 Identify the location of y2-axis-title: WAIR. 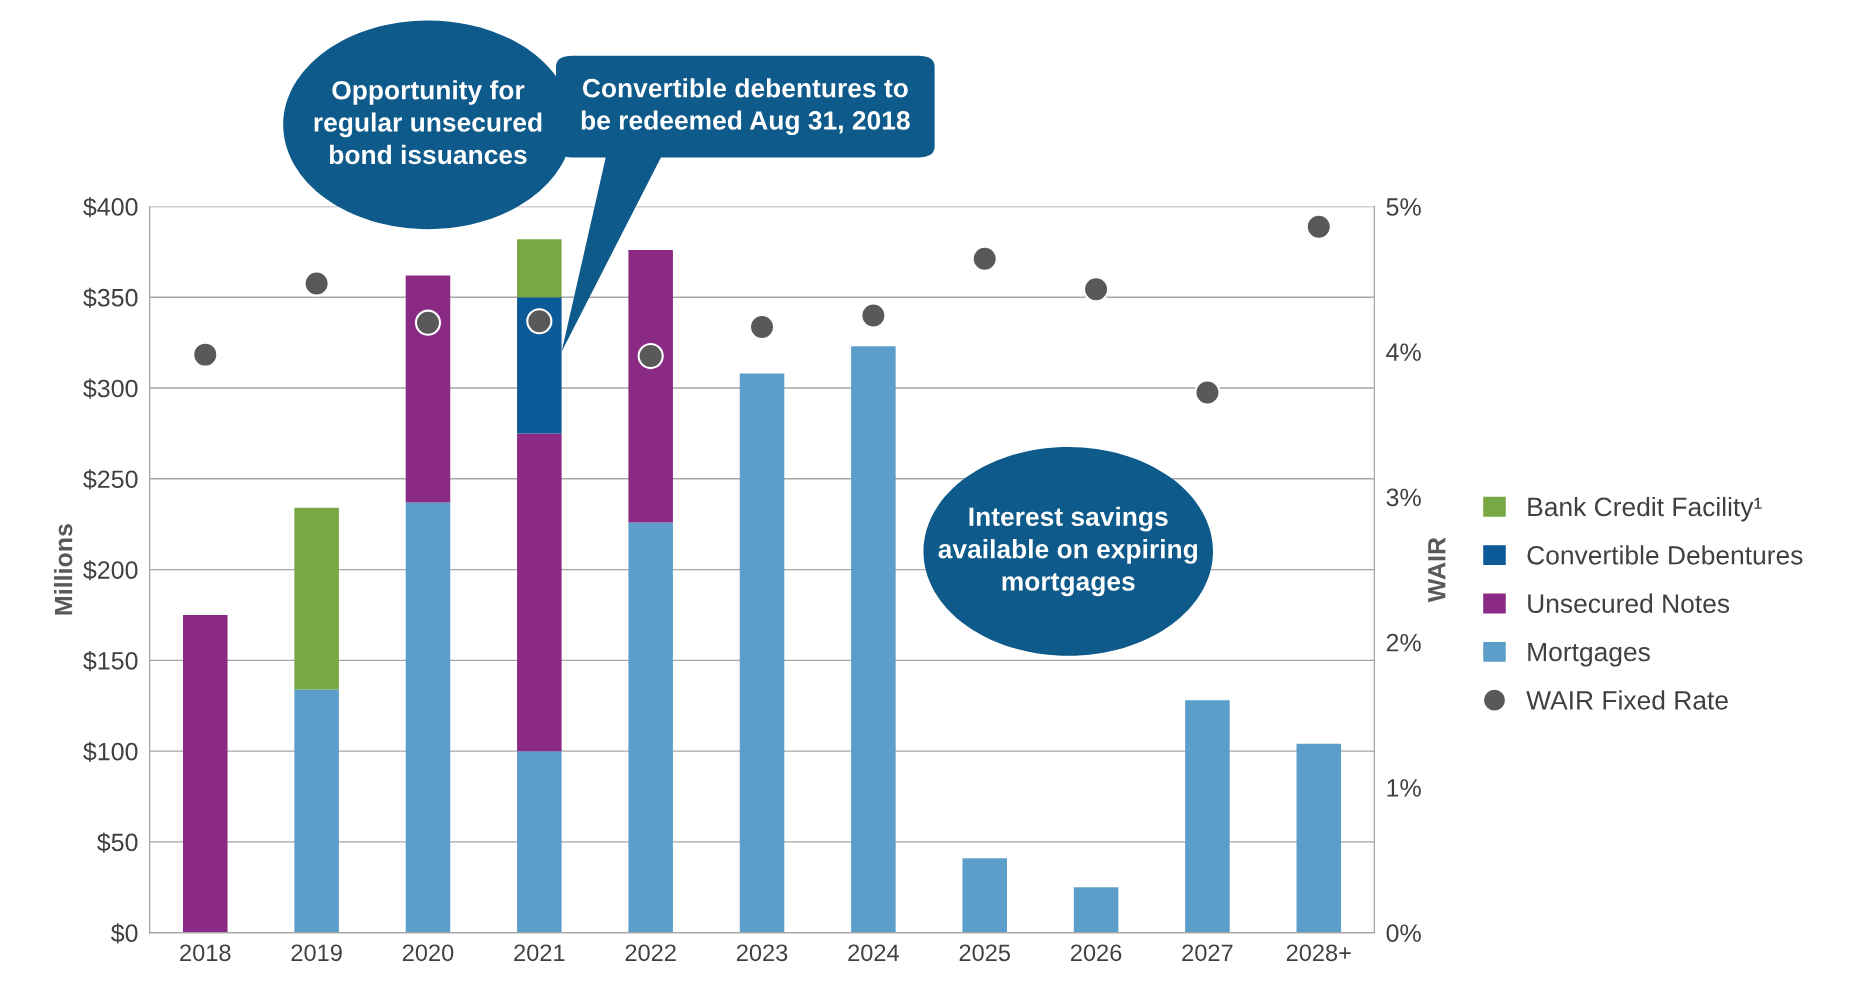
(1437, 570).